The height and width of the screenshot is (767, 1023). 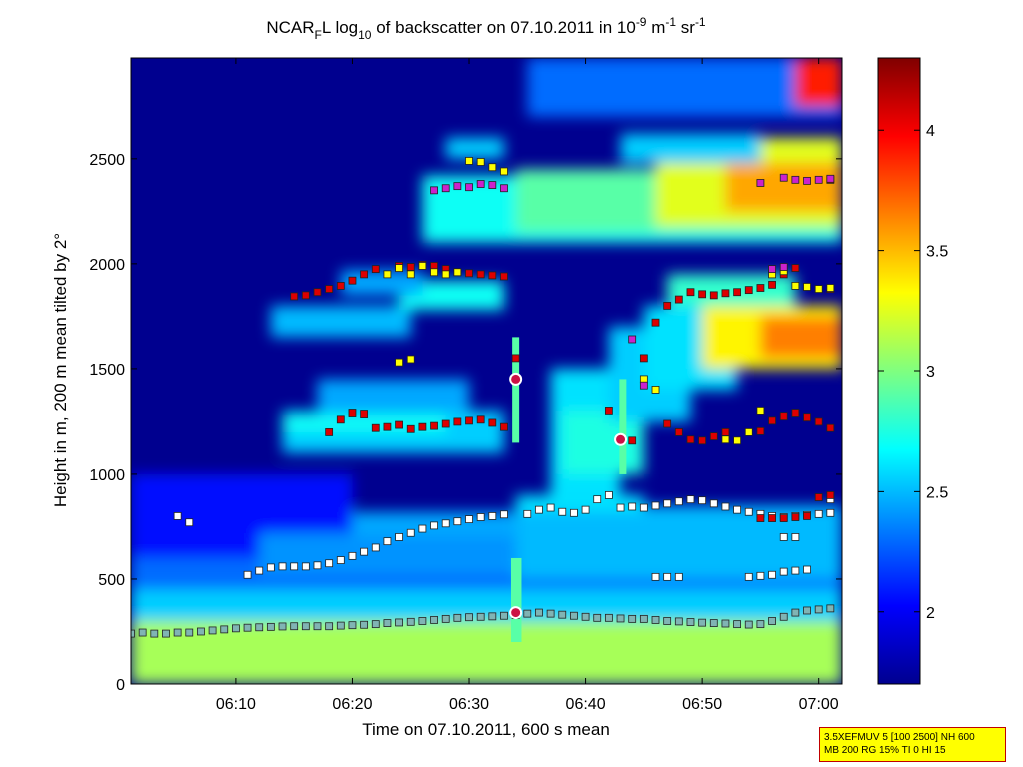 I want to click on colorbar-tick-label: 3.5, so click(x=937, y=252).